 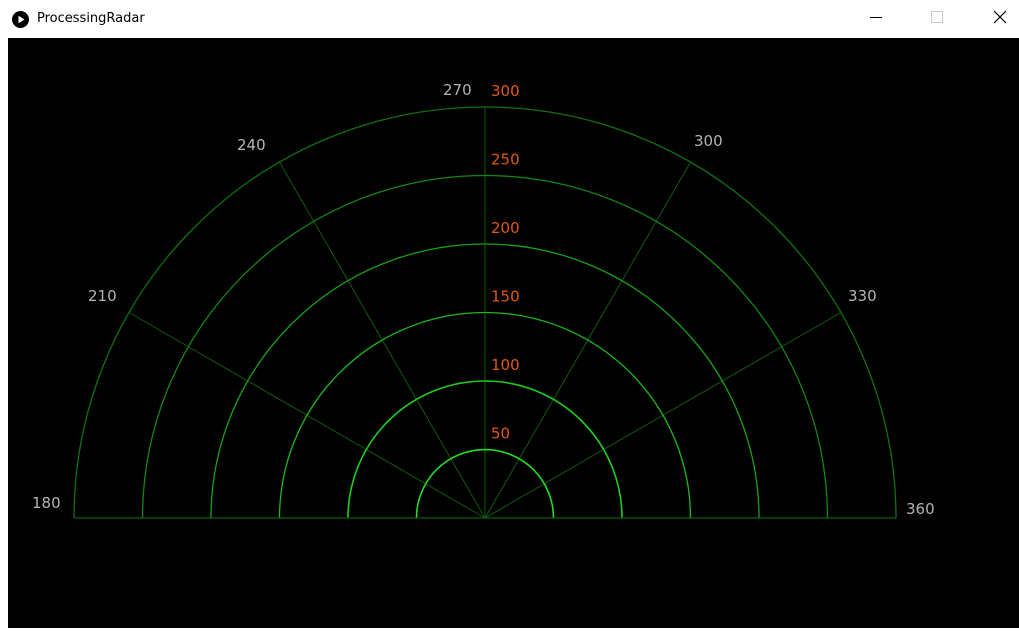 I want to click on window-title: ProcessingRadar, so click(x=91, y=18).